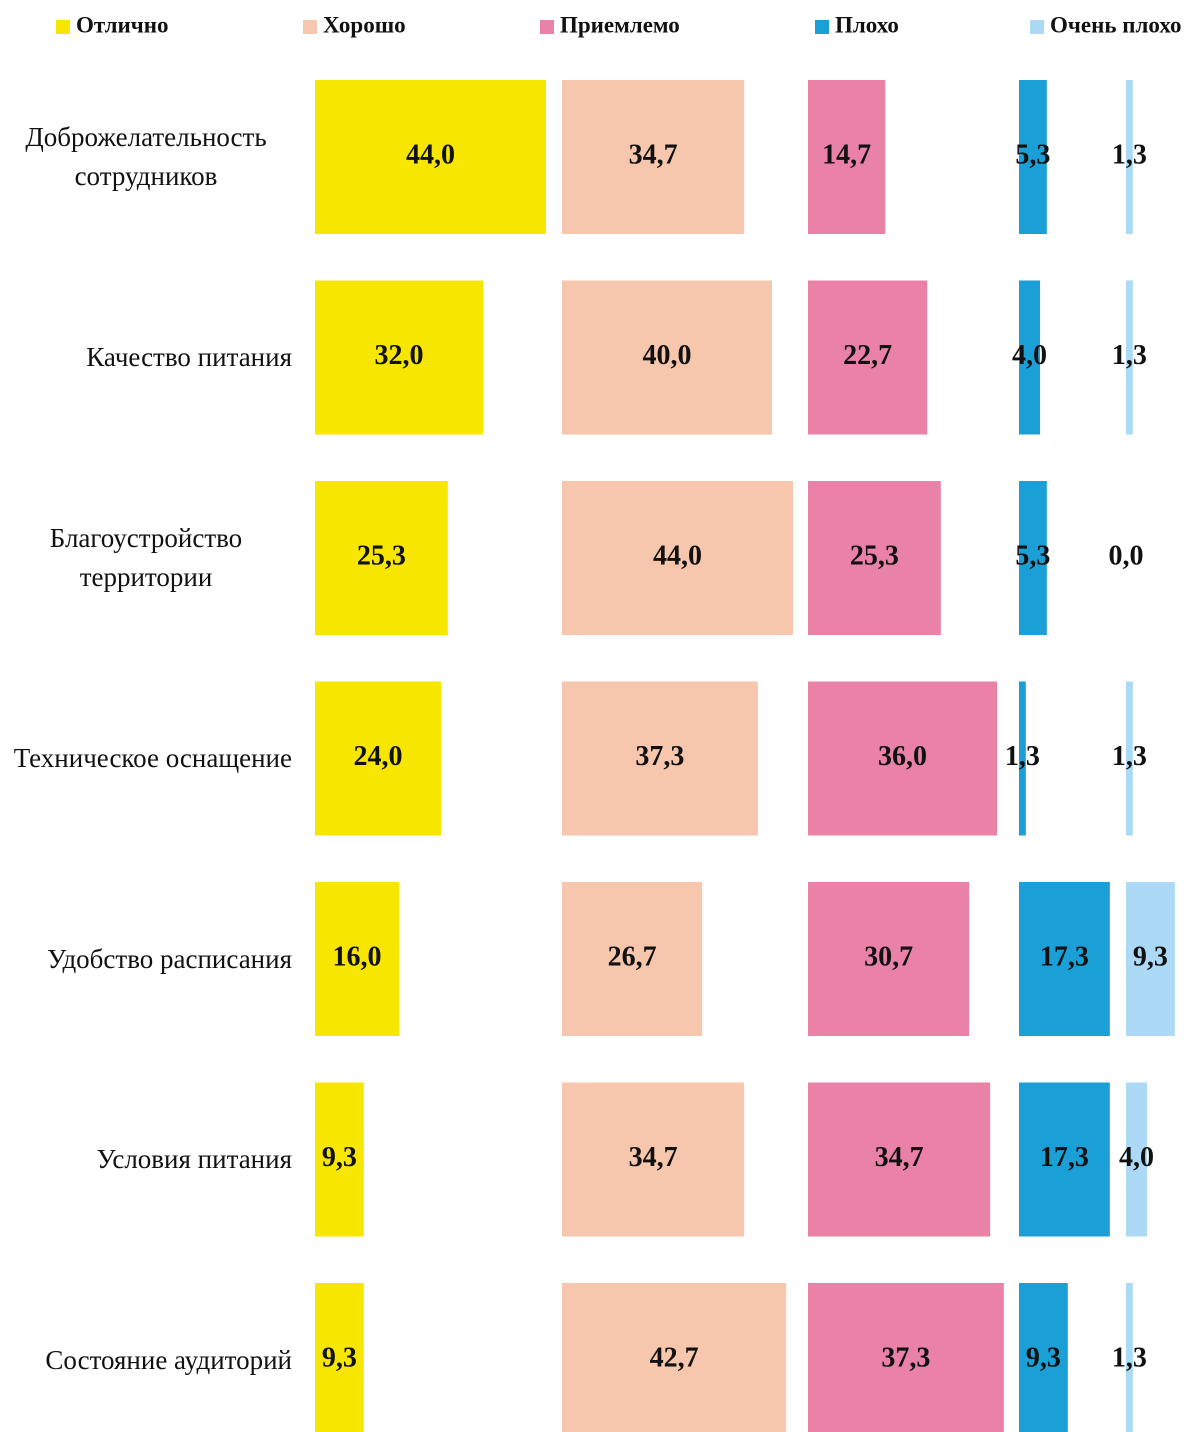 Image resolution: width=1203 pixels, height=1432 pixels. I want to click on category-label-box: Качество питания, so click(146, 358).